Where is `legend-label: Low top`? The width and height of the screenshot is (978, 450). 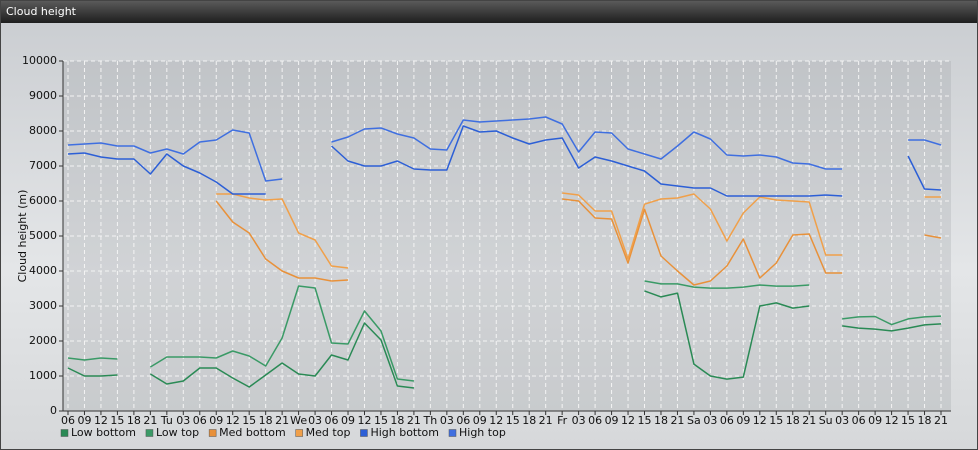 legend-label: Low top is located at coordinates (177, 432).